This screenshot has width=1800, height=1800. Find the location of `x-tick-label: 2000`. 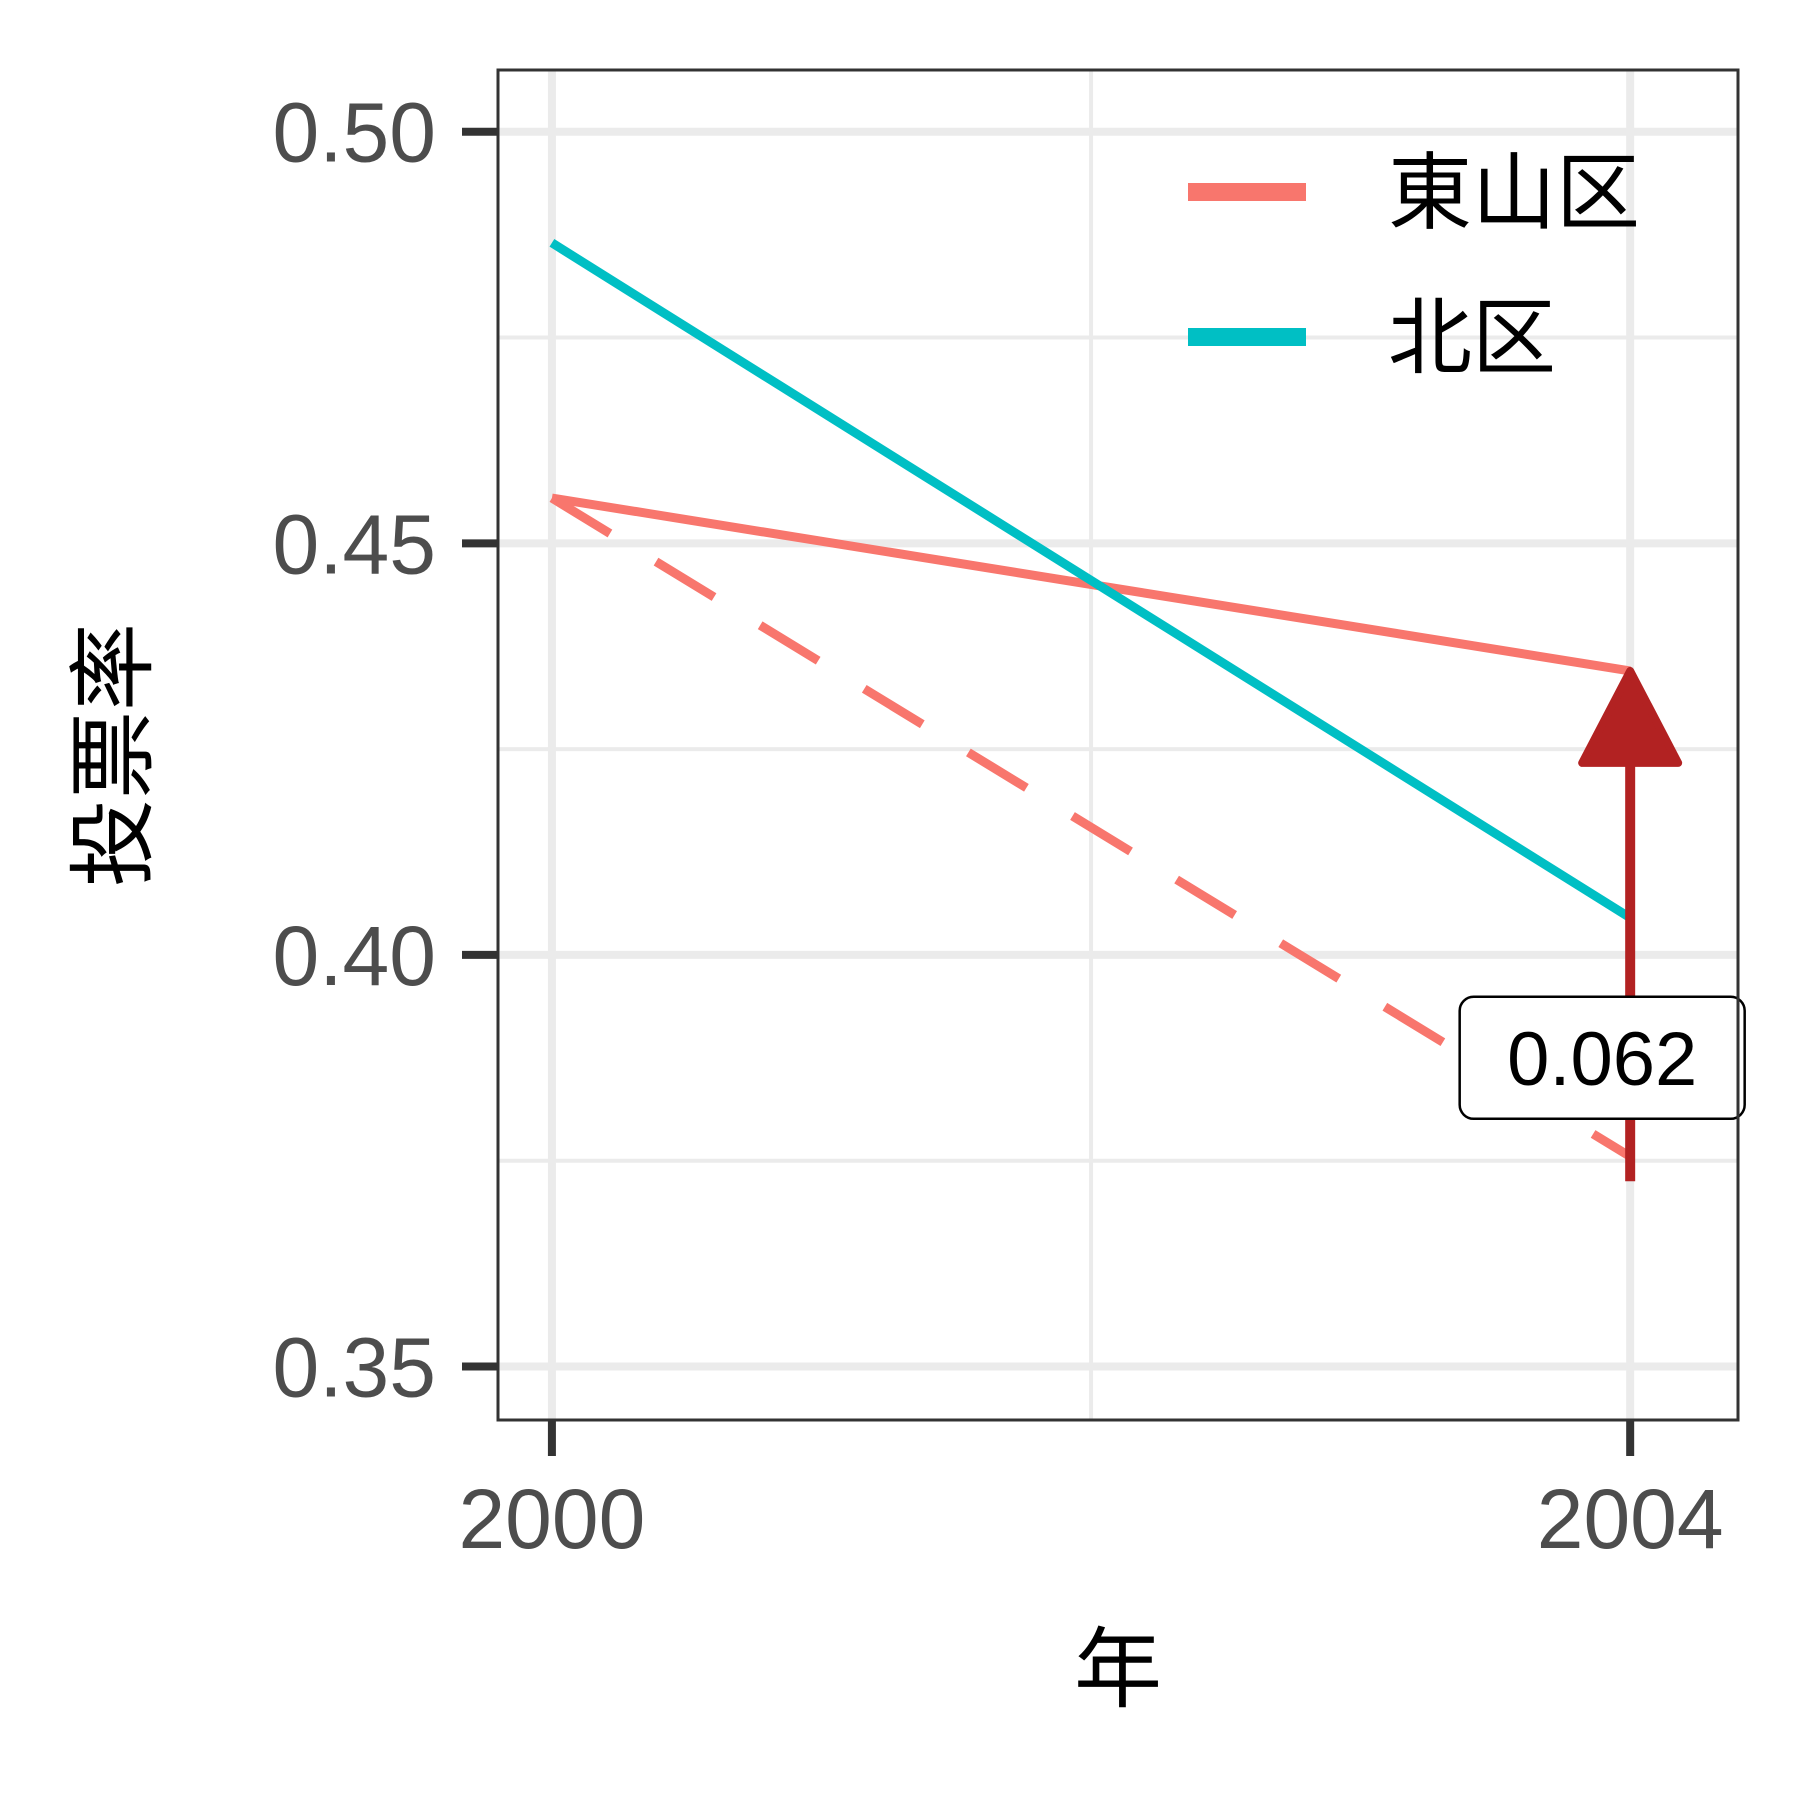

x-tick-label: 2000 is located at coordinates (551, 1519).